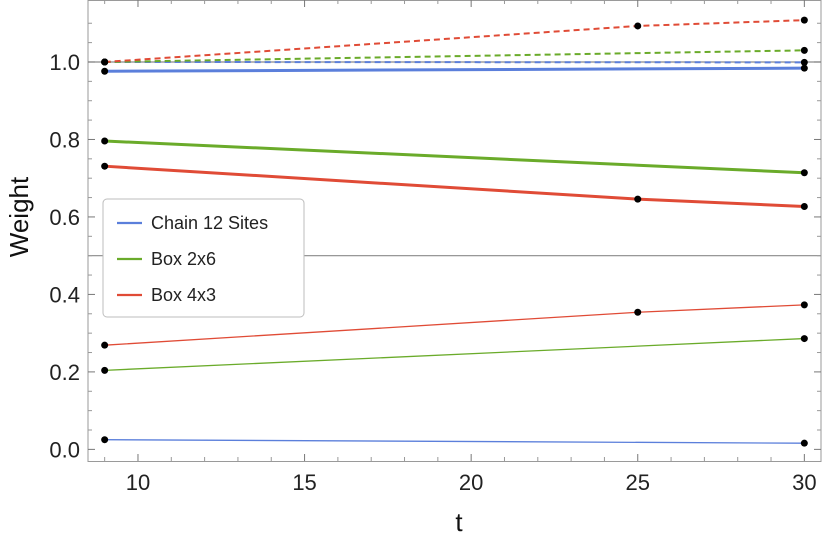 The height and width of the screenshot is (539, 830). I want to click on y-tick-label: 0.0, so click(64, 449).